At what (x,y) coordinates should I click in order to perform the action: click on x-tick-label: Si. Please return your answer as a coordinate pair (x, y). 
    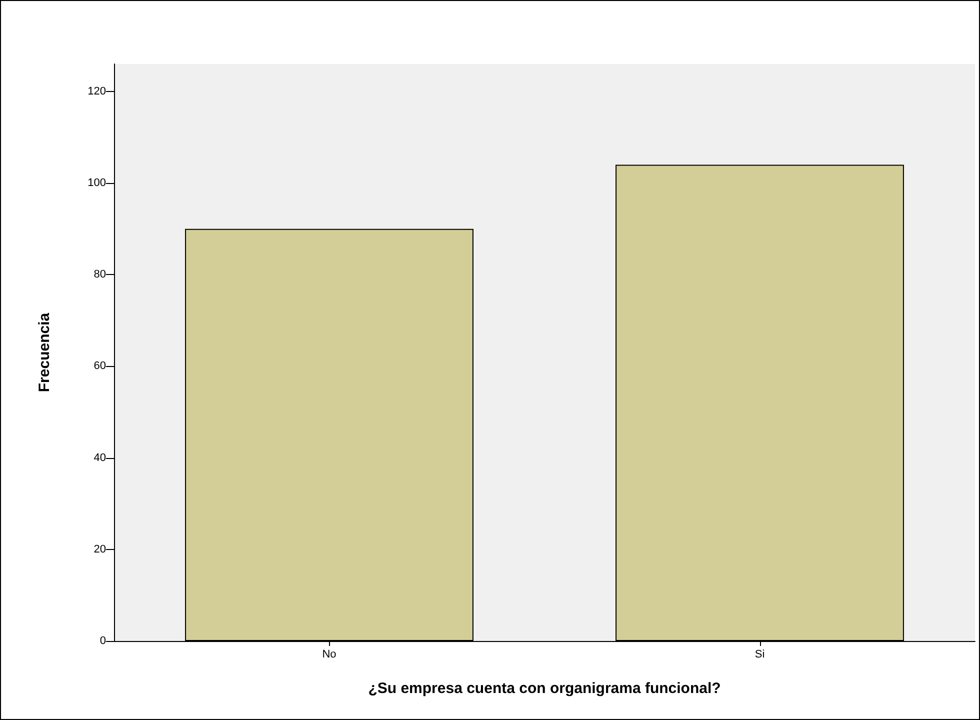
    Looking at the image, I should click on (759, 654).